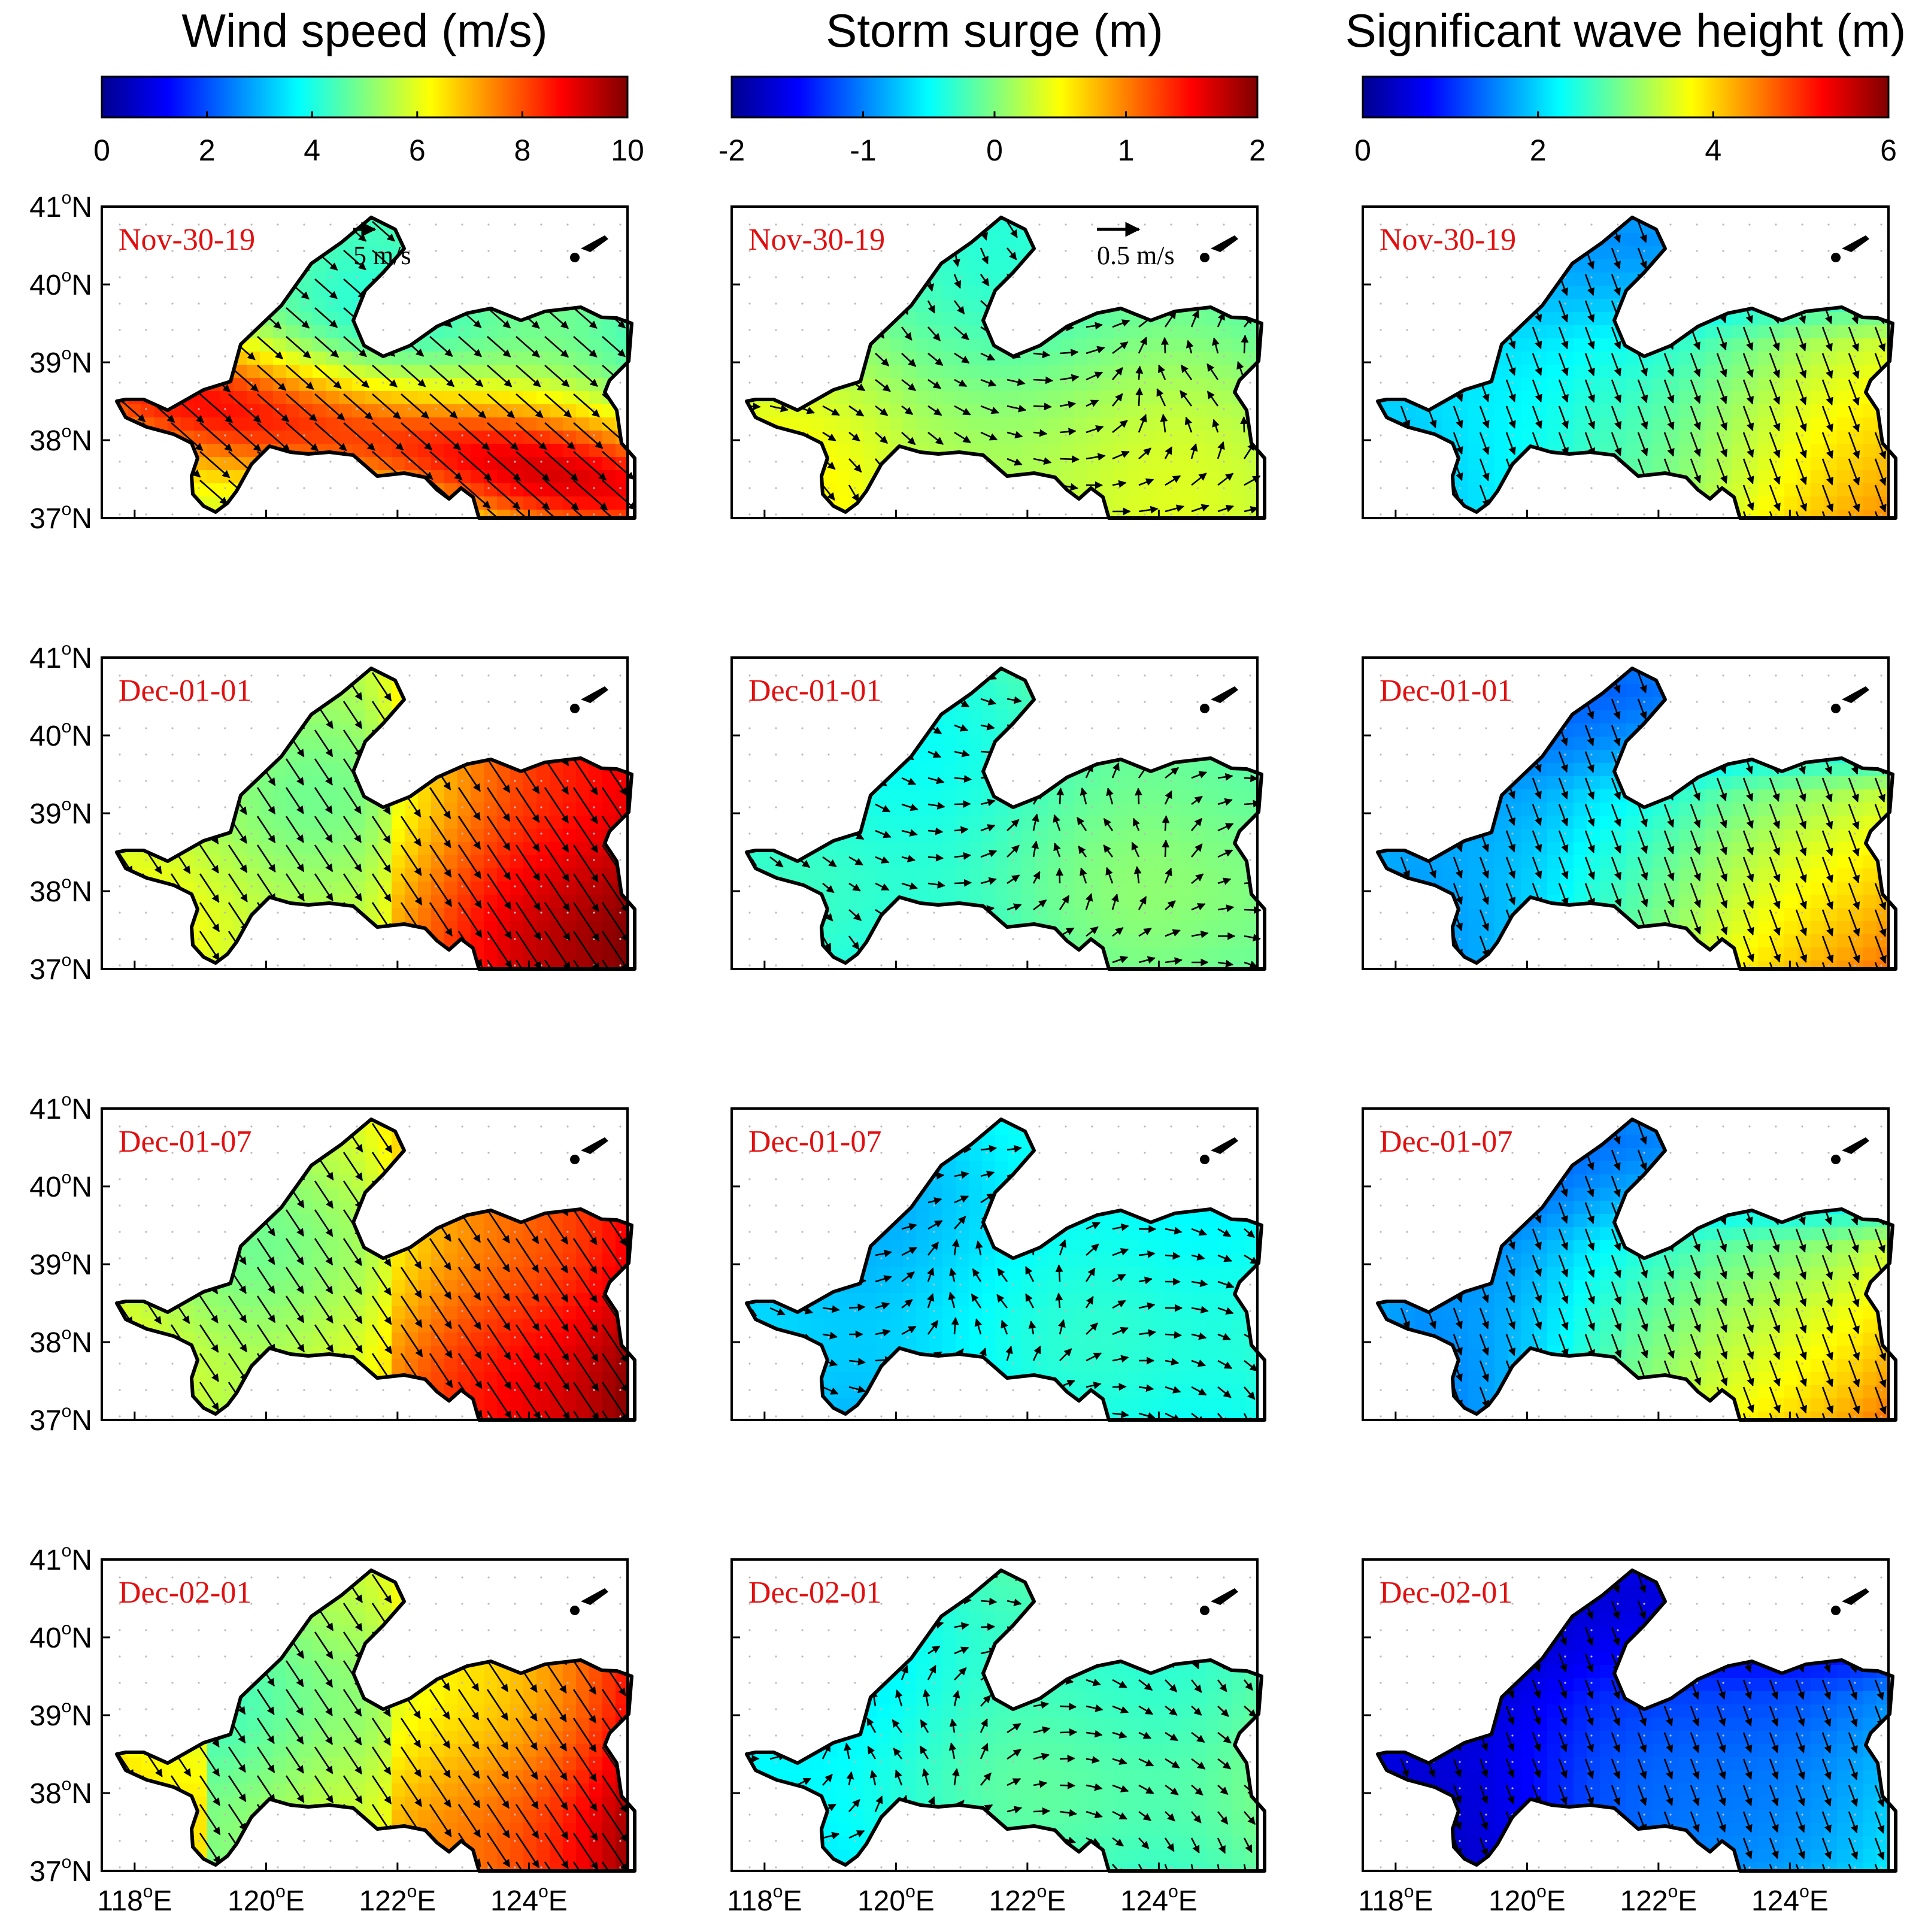 Image resolution: width=1925 pixels, height=1932 pixels. I want to click on colorbar-tick-label: 2, so click(1258, 150).